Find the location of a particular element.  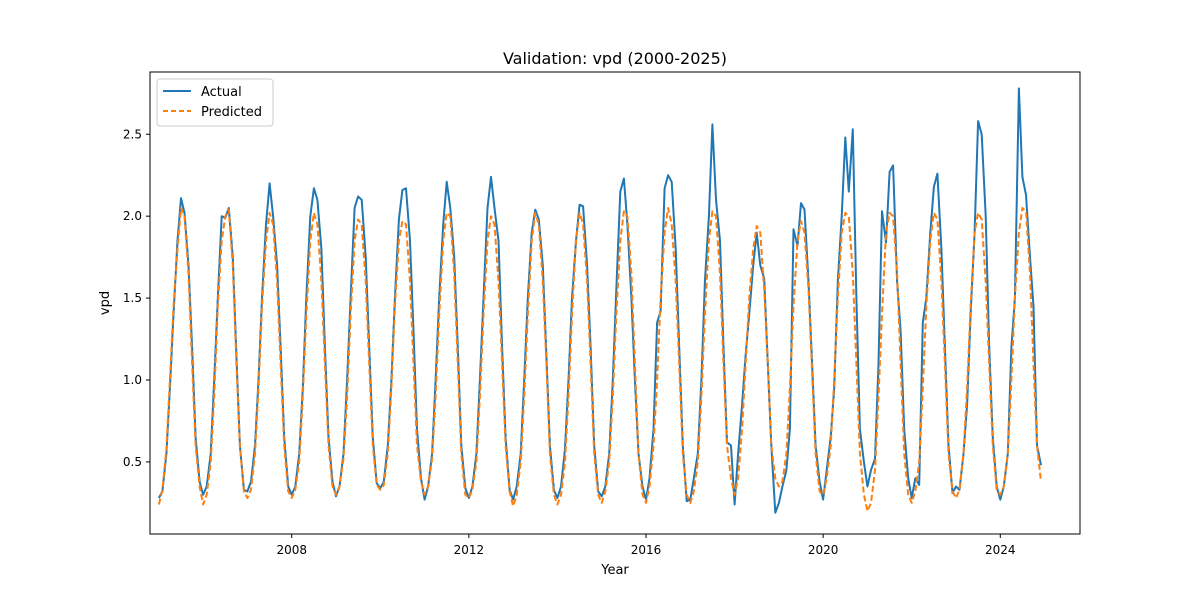

y-tick-label: 1.0 is located at coordinates (132, 380).